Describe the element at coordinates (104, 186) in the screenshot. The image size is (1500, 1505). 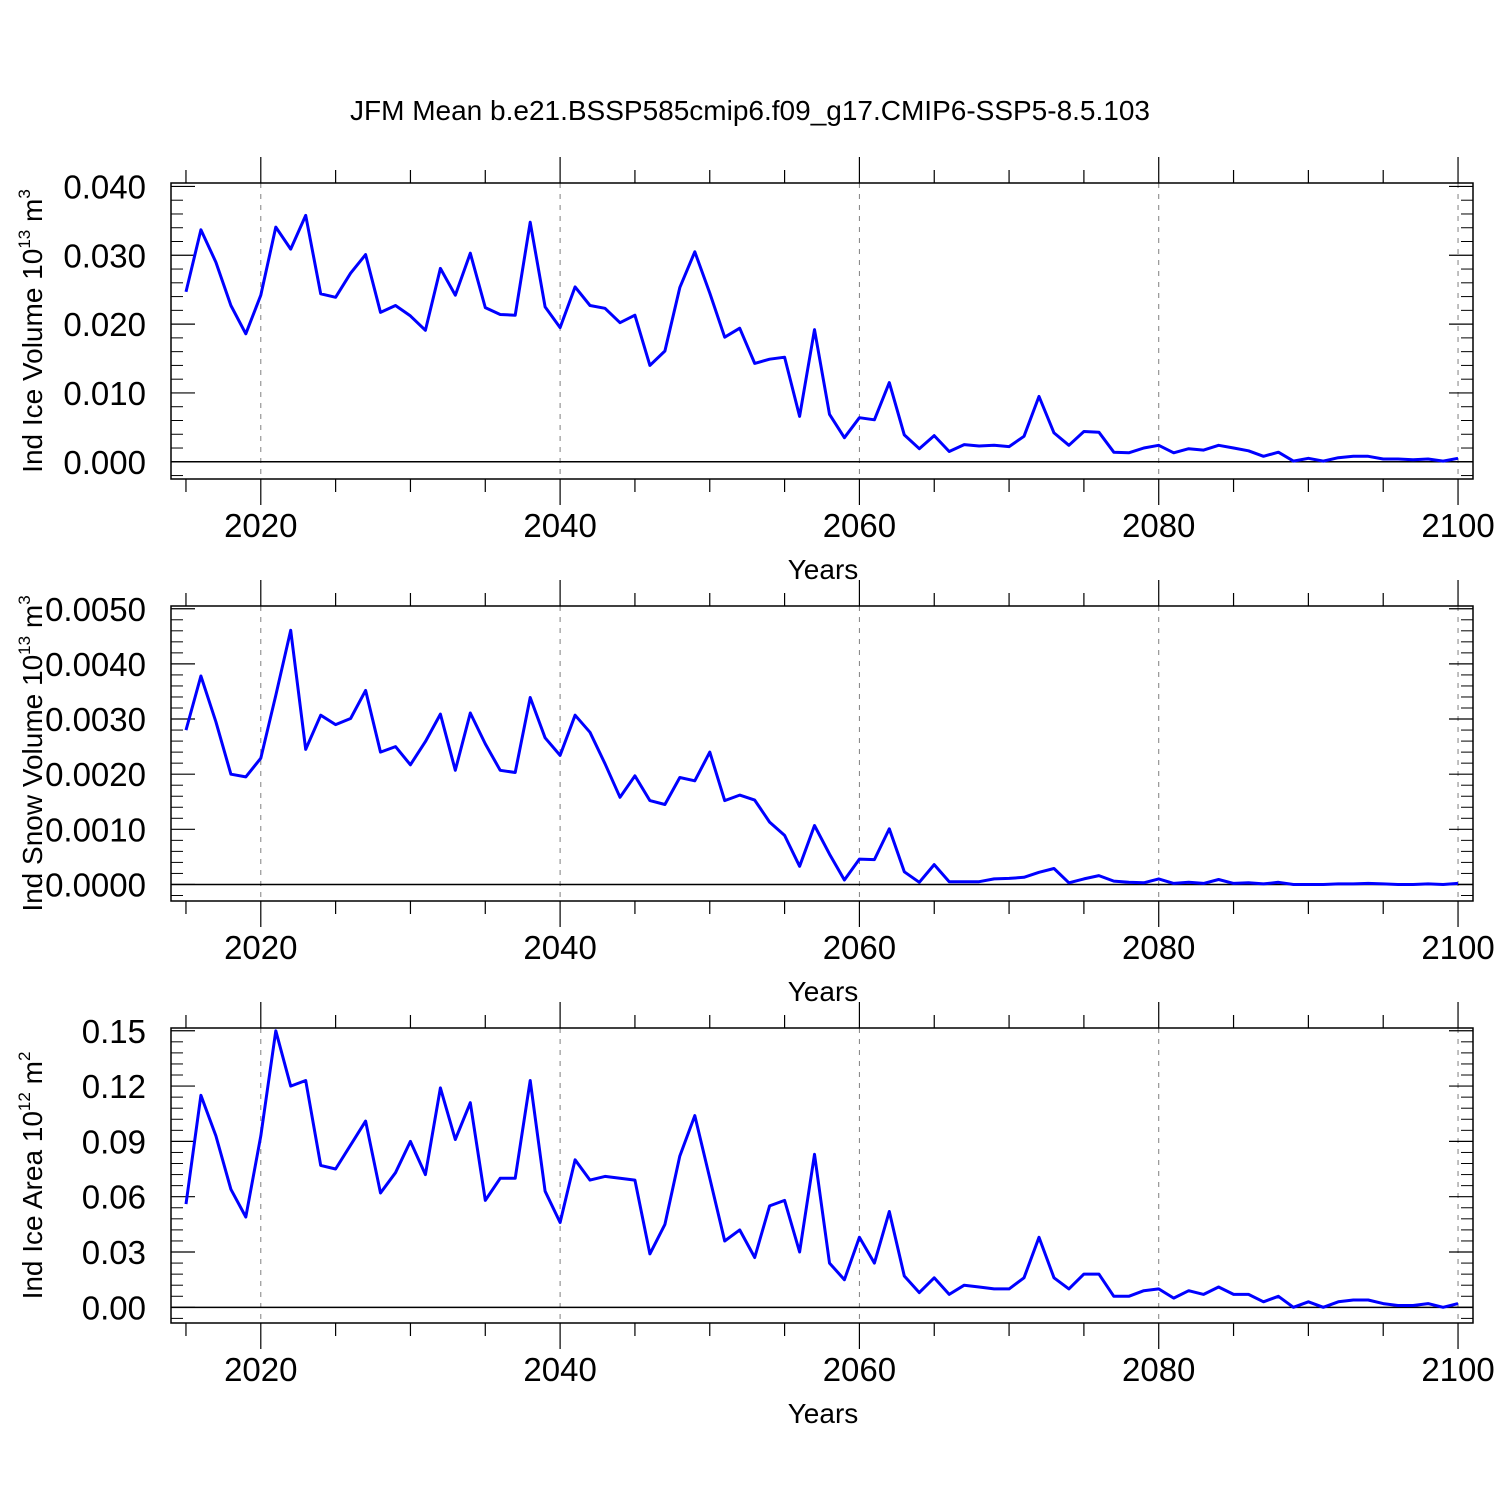
I see `y-tick-label: 0.040` at that location.